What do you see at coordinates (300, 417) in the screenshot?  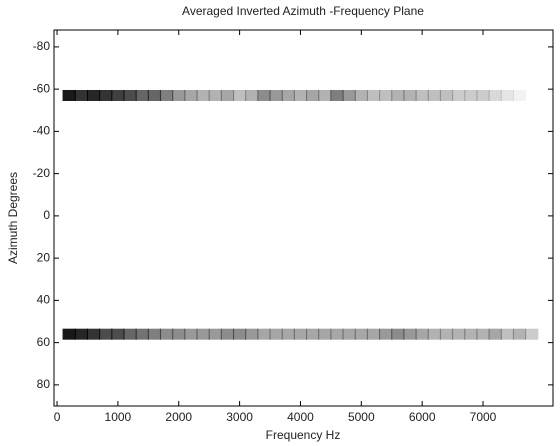 I see `x-tick-label: 4000` at bounding box center [300, 417].